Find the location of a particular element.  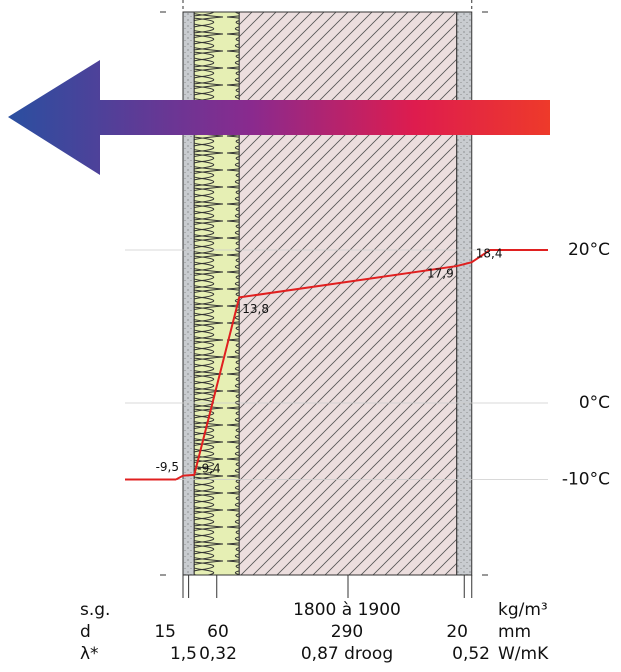

lambda: 1,5 is located at coordinates (183, 654).